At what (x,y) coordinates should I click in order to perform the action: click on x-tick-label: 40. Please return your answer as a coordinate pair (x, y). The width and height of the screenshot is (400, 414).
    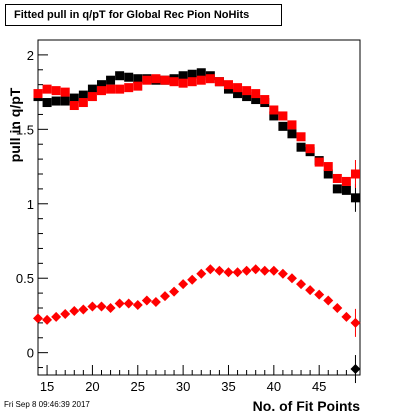
    Looking at the image, I should click on (274, 386).